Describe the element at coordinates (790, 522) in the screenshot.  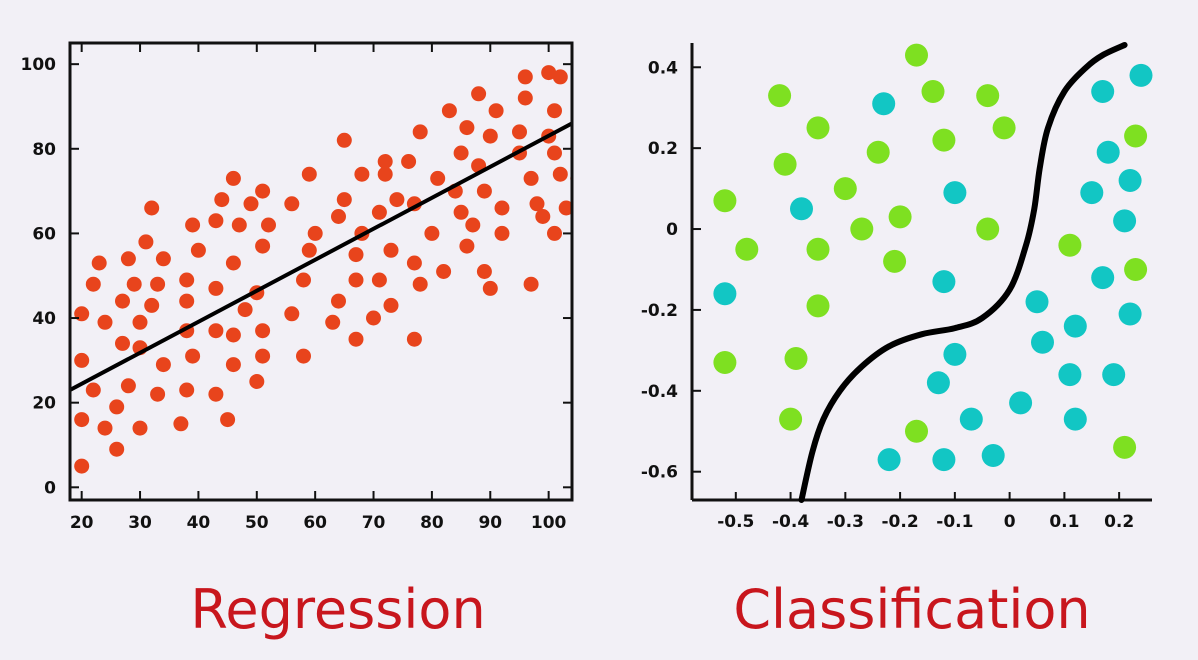
I see `x-tick-label: -0.4` at that location.